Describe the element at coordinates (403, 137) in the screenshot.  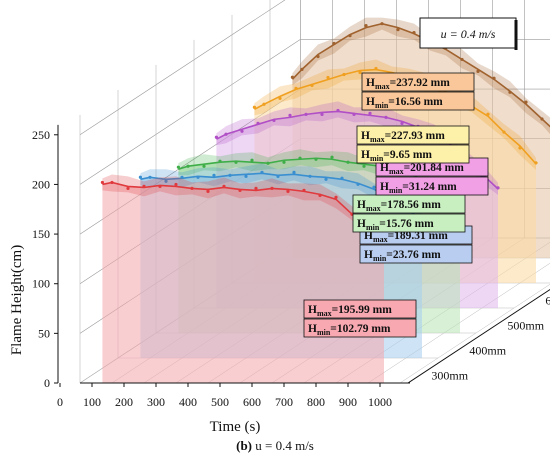
I see `hmax-text: Hmax=227.93 mm` at that location.